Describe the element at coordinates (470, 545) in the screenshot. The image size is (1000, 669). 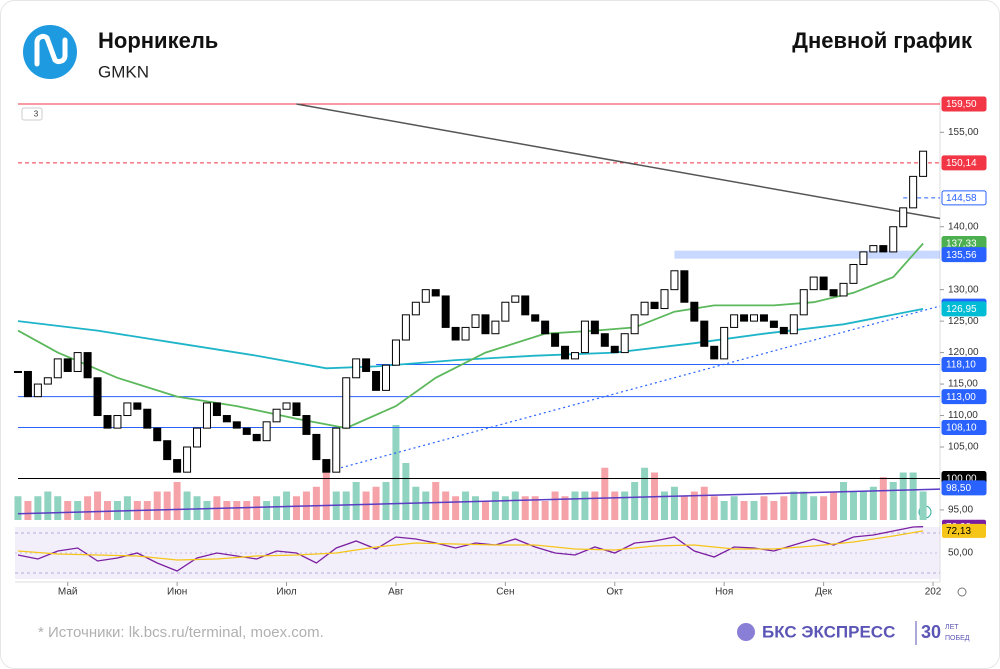
I see `rsi-line` at that location.